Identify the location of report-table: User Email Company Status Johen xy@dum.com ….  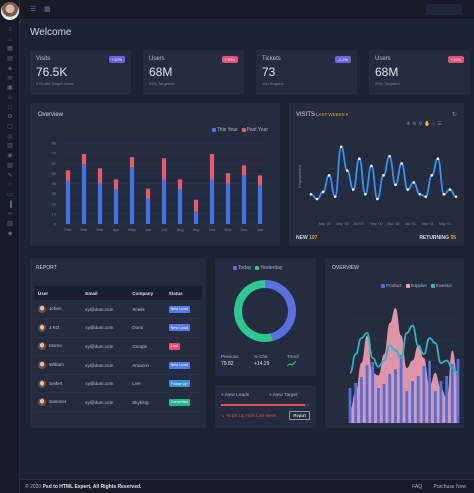
(118, 349).